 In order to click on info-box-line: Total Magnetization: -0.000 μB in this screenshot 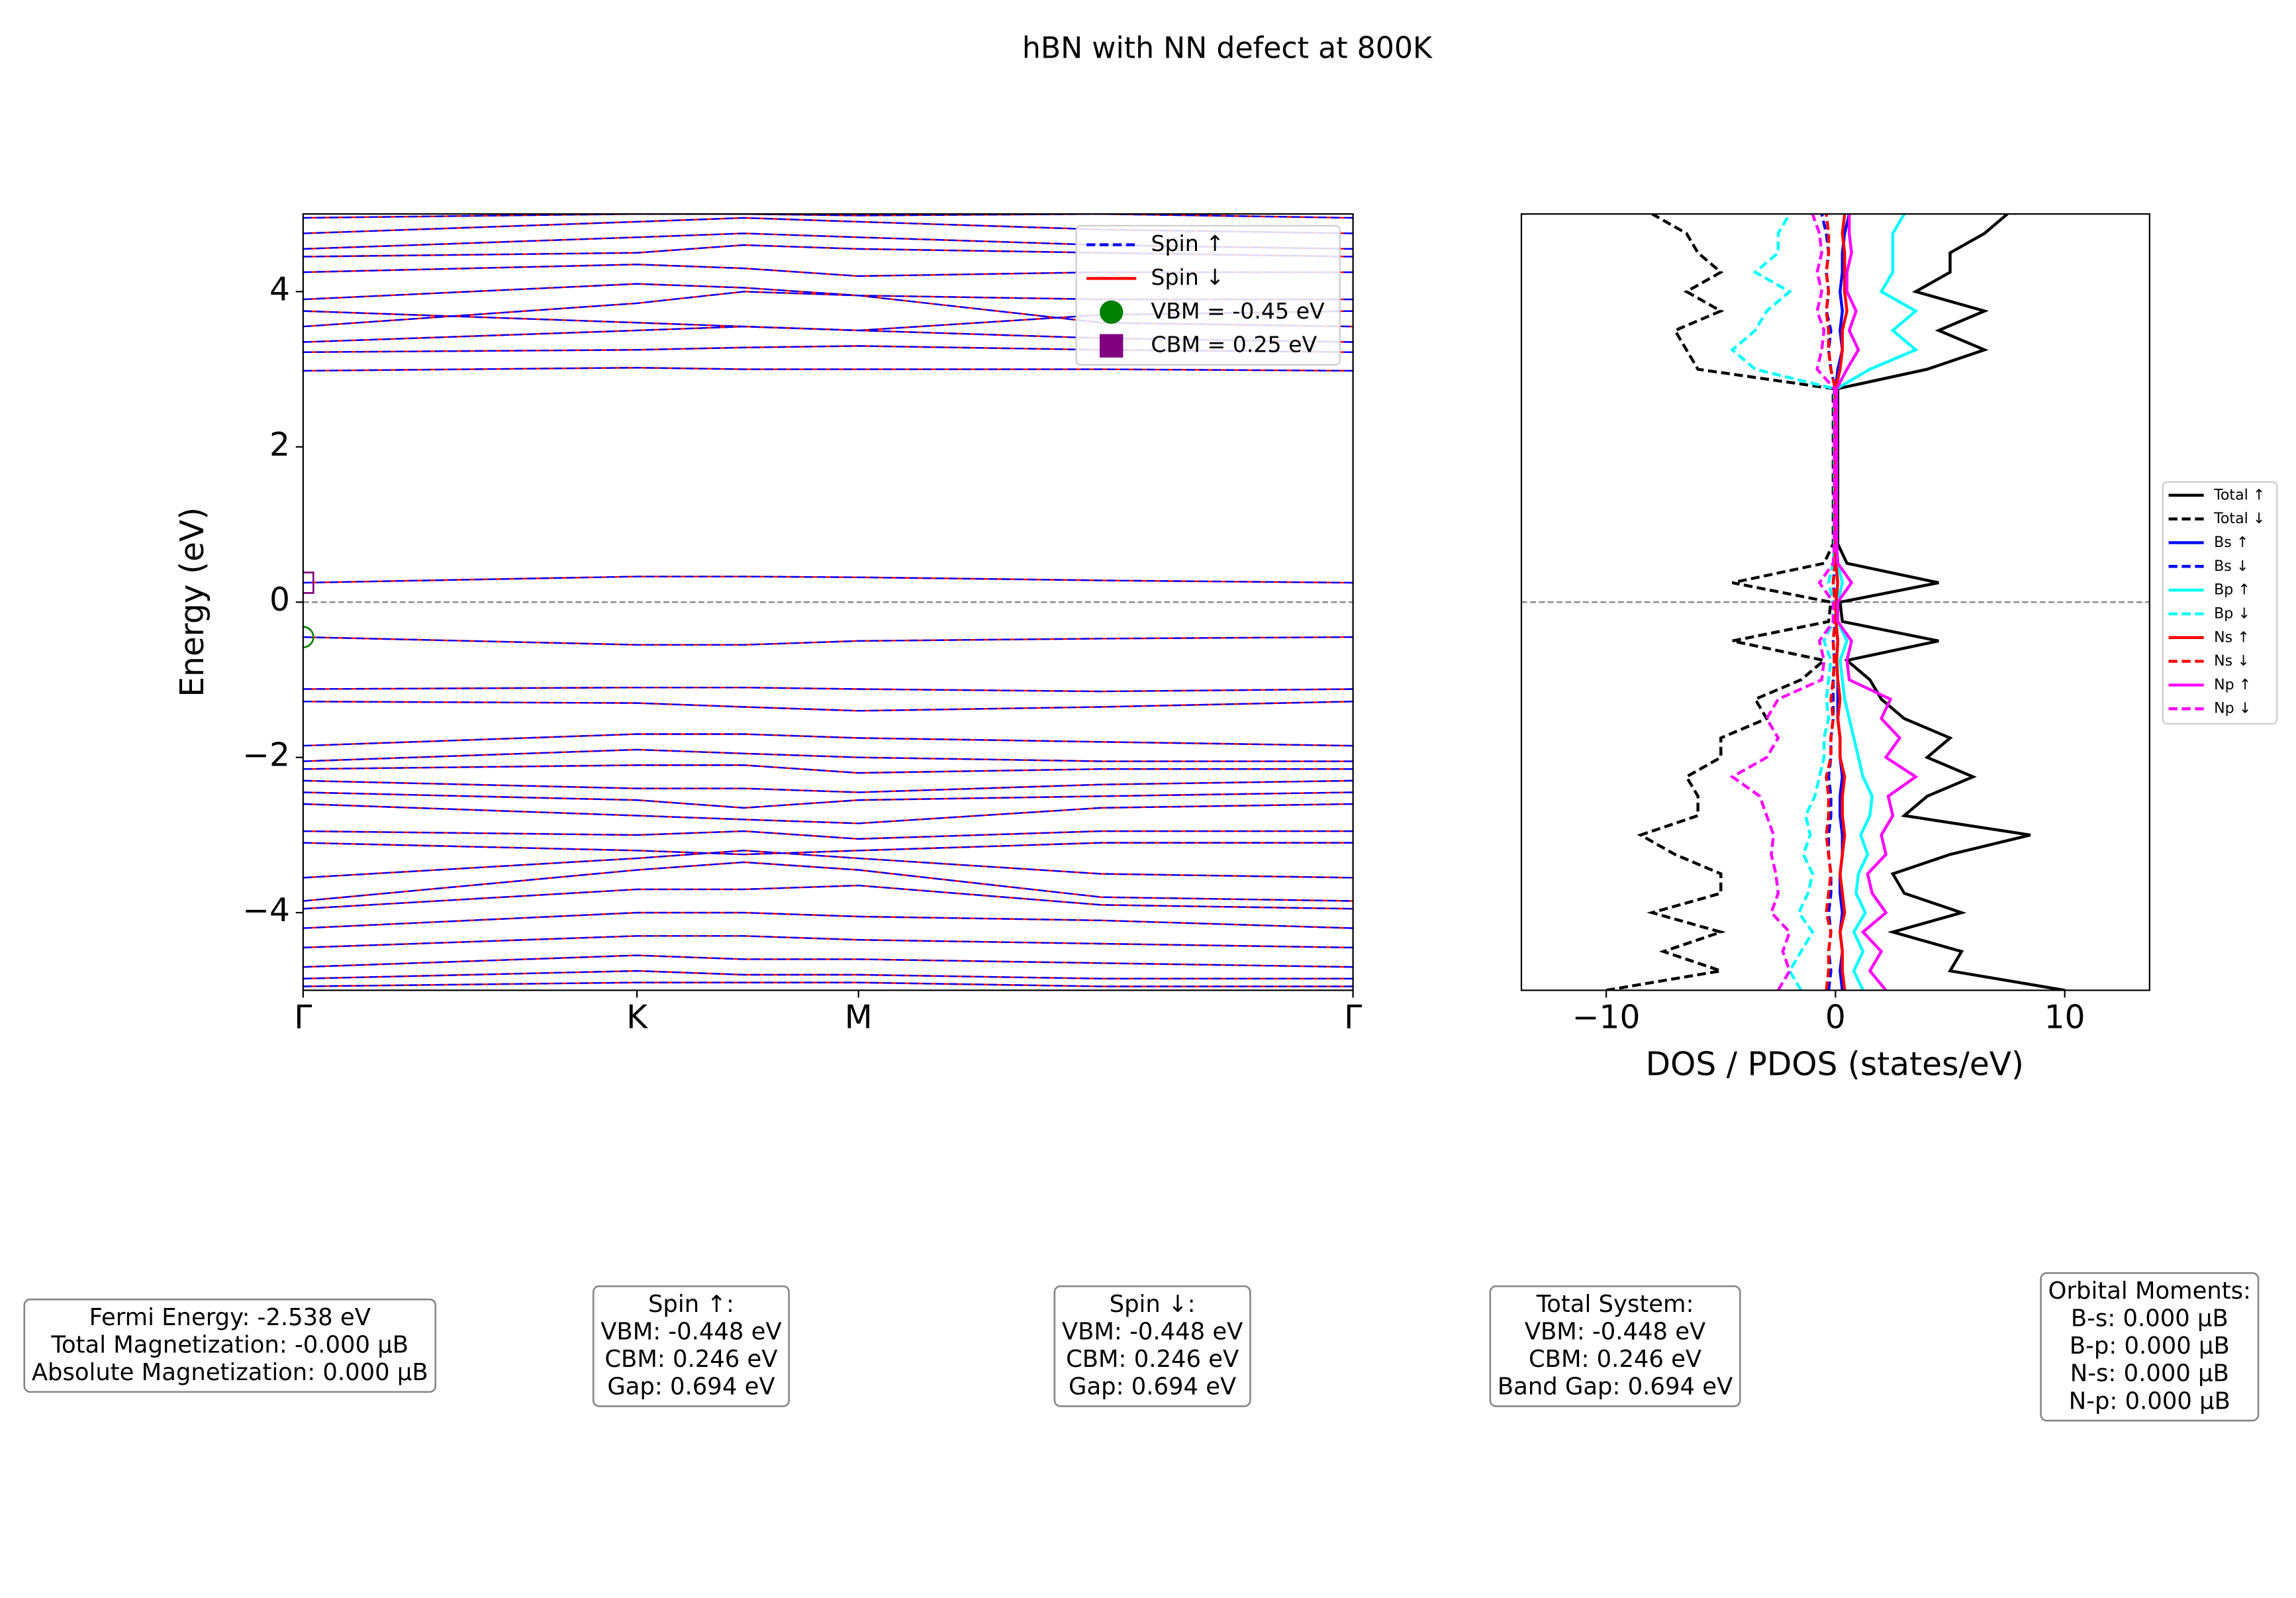, I will do `click(229, 1344)`.